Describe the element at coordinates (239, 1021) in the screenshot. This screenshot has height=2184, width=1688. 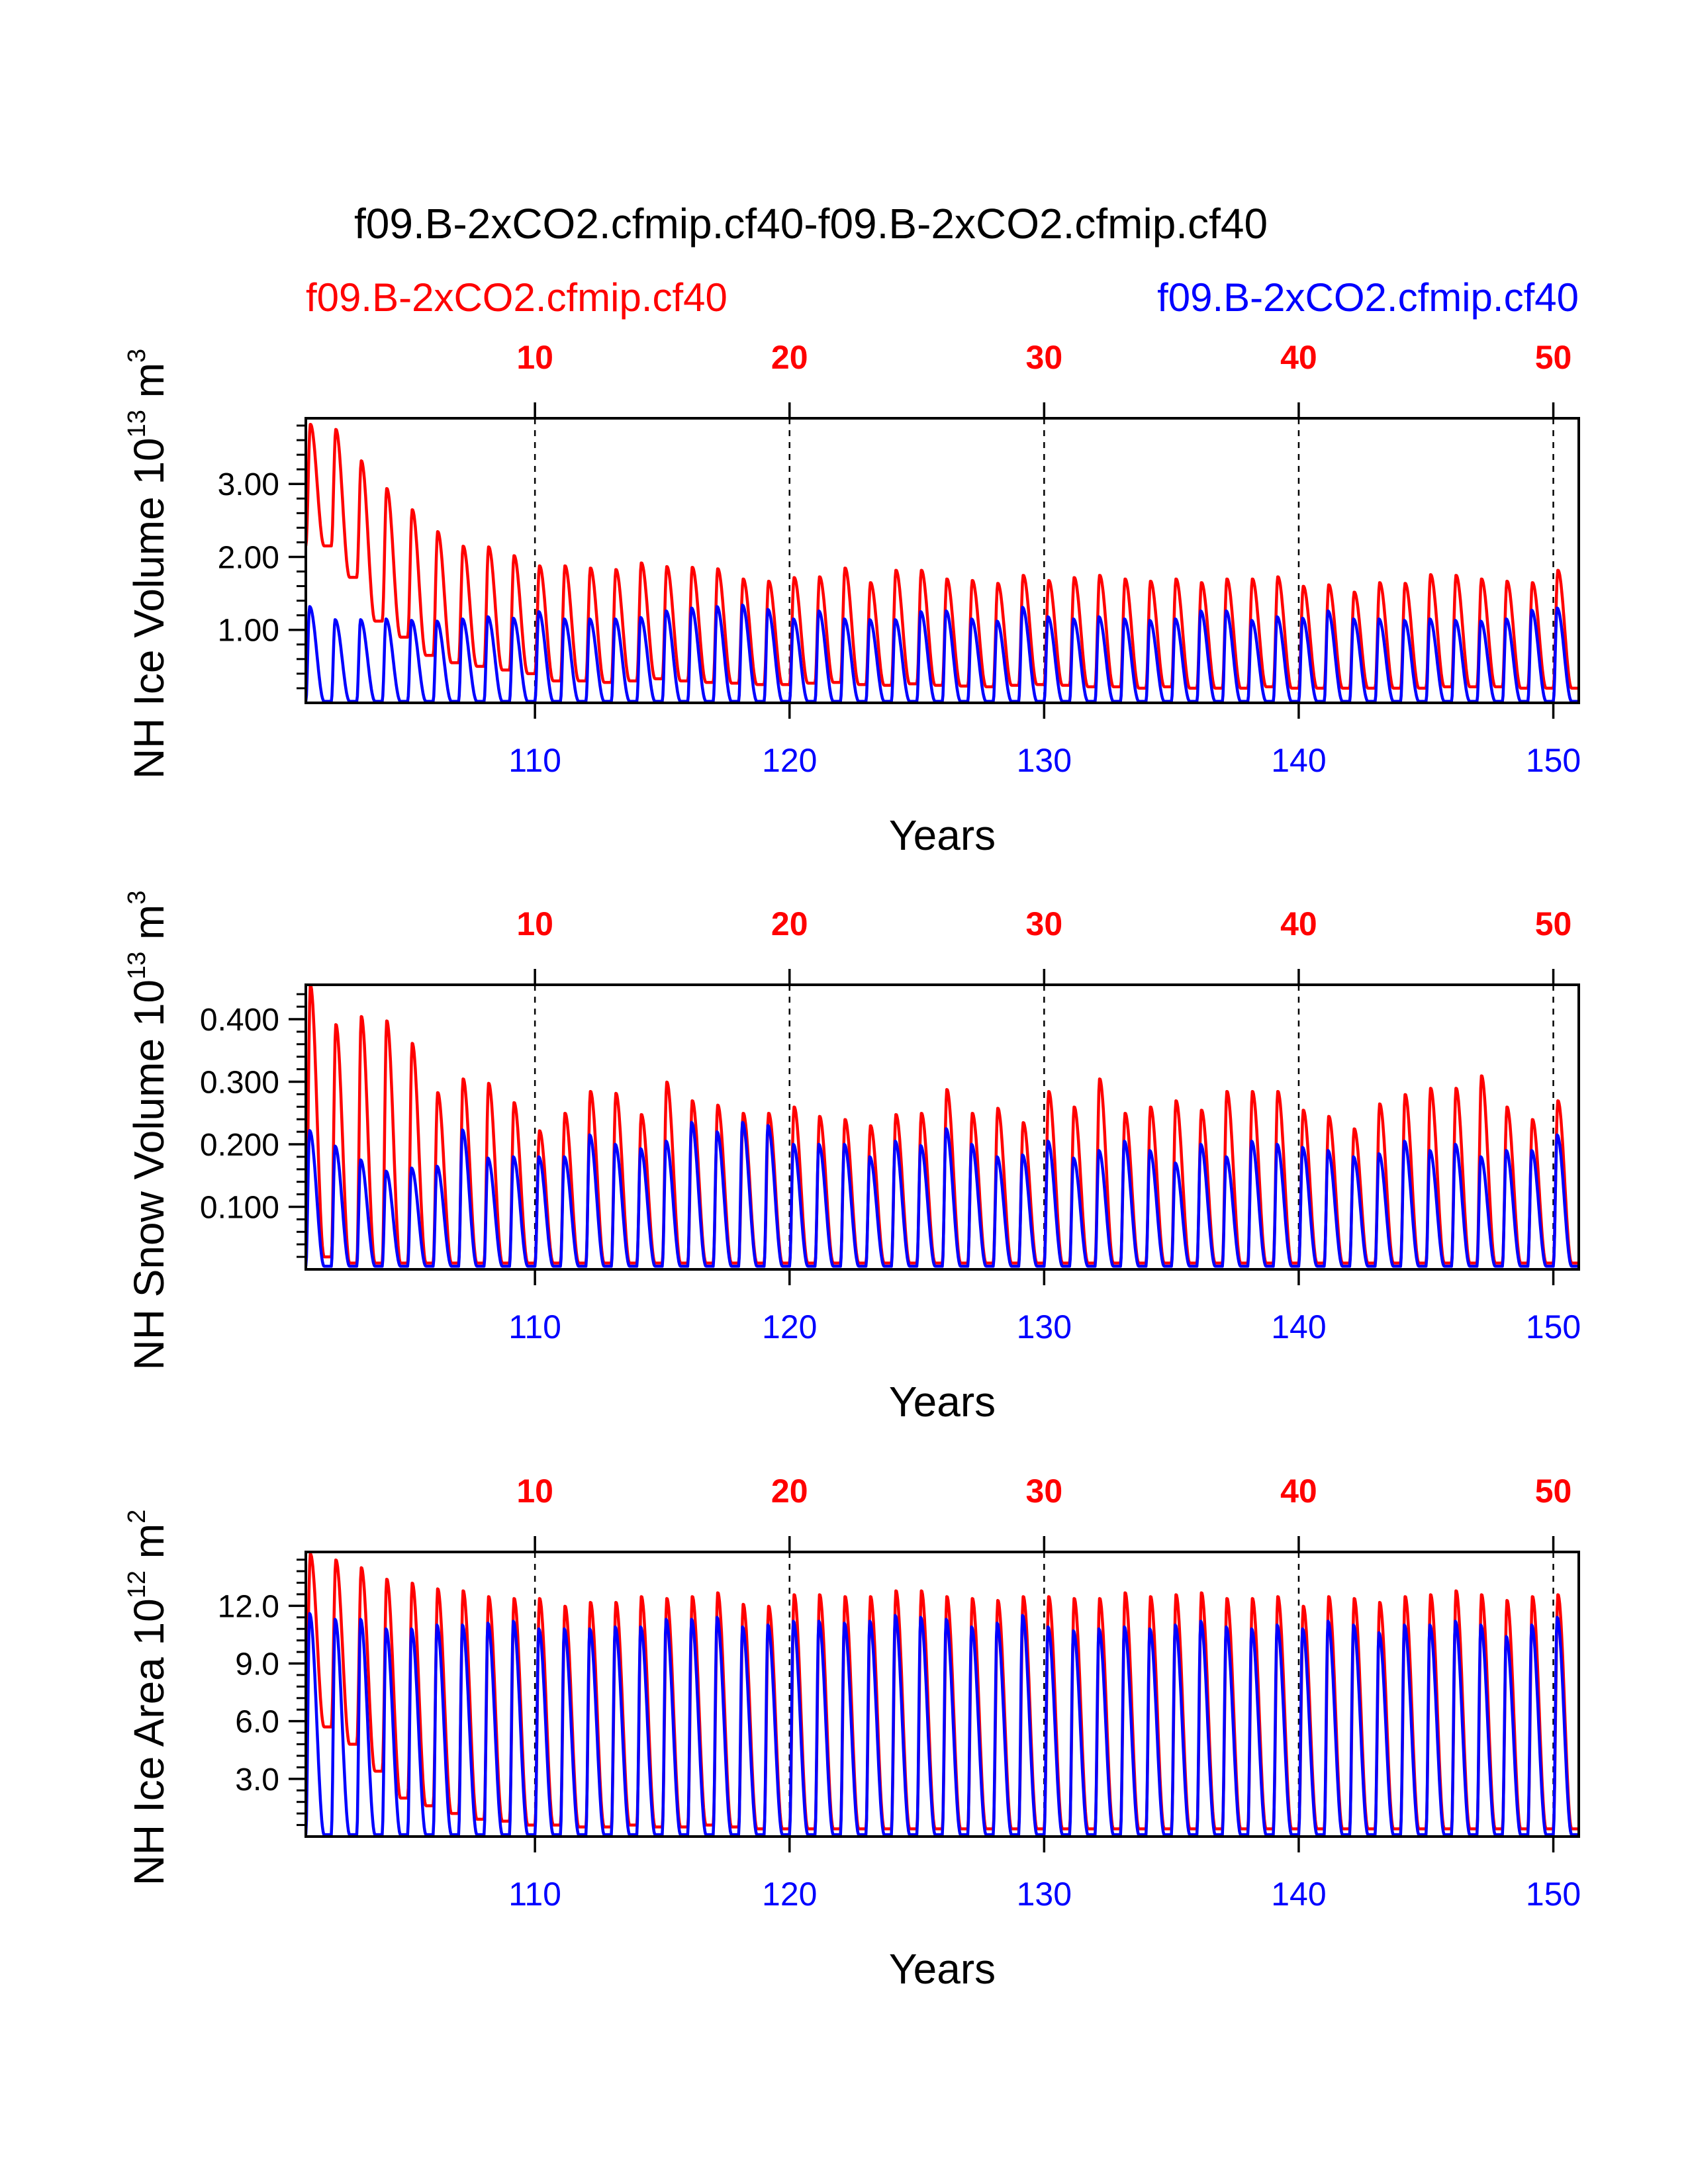
I see `y-tick-label: 0.400` at that location.